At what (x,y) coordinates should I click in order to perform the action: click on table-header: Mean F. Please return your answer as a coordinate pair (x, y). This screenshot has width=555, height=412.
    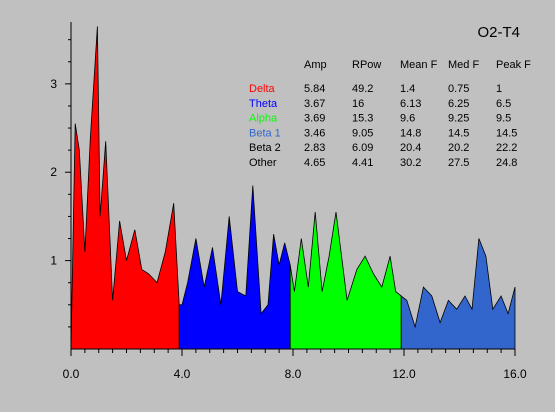
    Looking at the image, I should click on (419, 65).